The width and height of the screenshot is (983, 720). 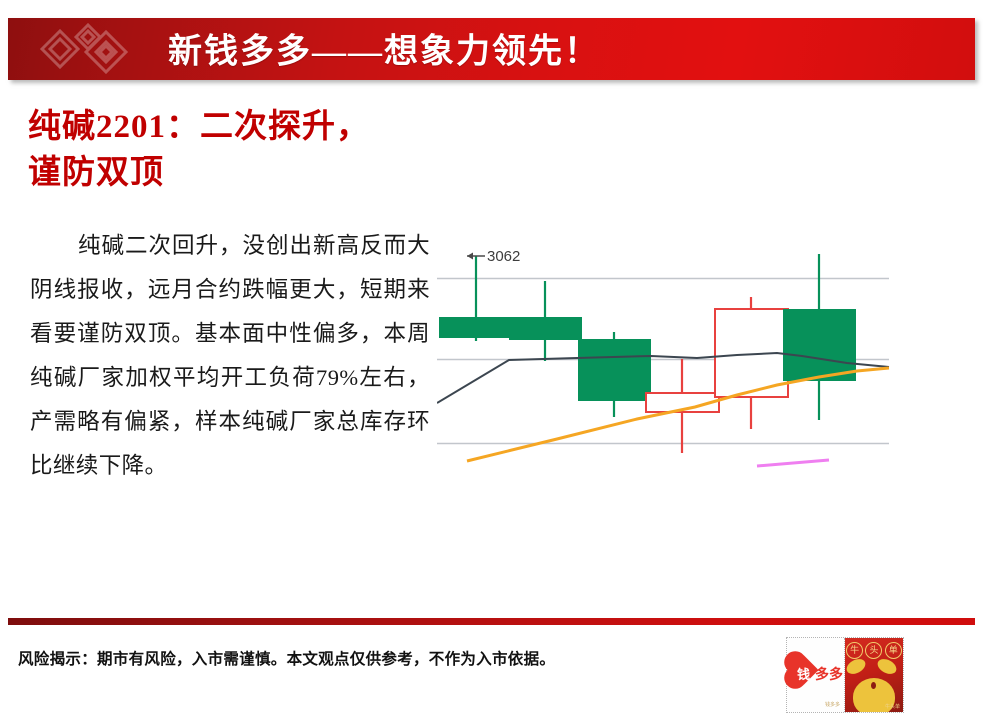 I want to click on header-title: 新钱多多——想象力领先！, so click(x=384, y=52).